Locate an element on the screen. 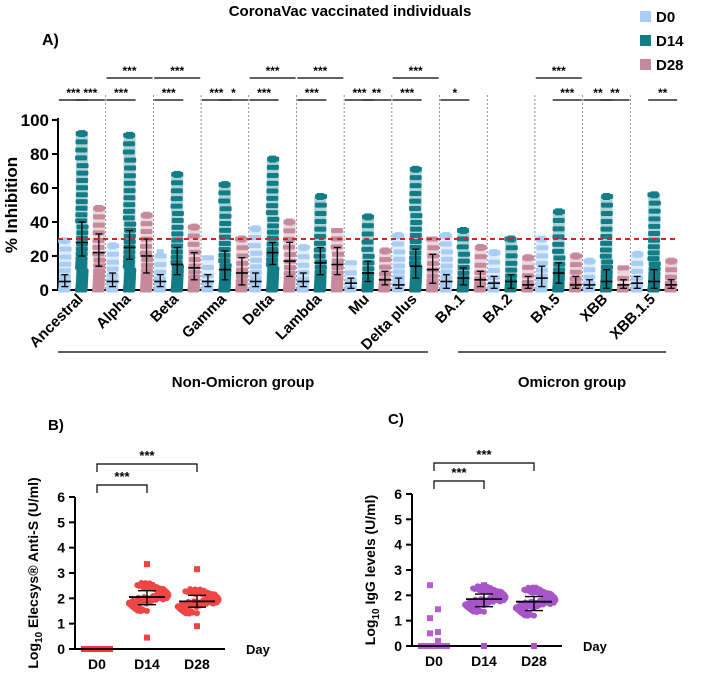  significance-label: * is located at coordinates (455, 93).